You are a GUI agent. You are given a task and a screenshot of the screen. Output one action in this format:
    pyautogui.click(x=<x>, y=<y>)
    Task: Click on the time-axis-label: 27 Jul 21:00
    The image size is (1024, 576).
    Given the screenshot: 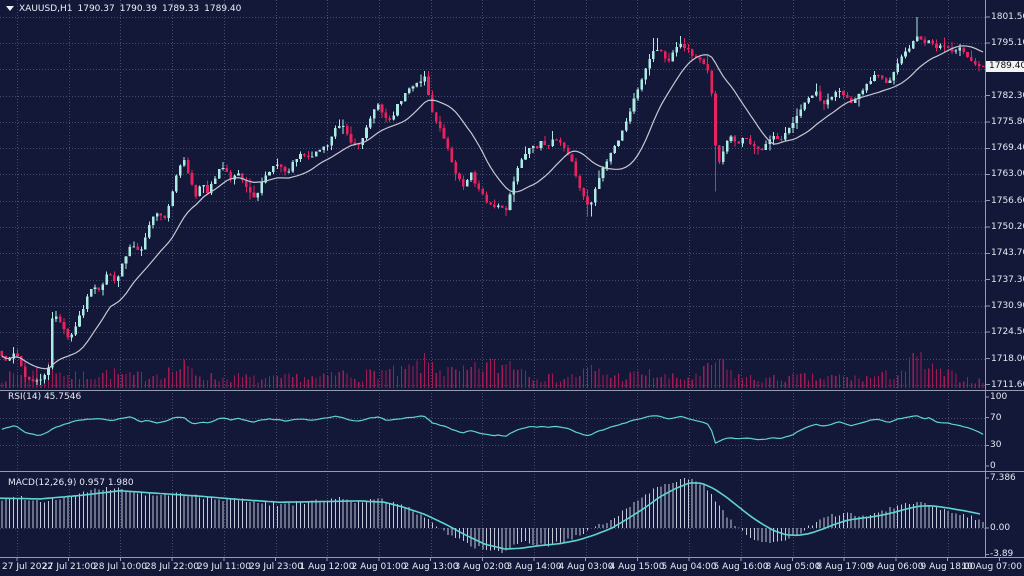 What is the action you would take?
    pyautogui.click(x=69, y=567)
    